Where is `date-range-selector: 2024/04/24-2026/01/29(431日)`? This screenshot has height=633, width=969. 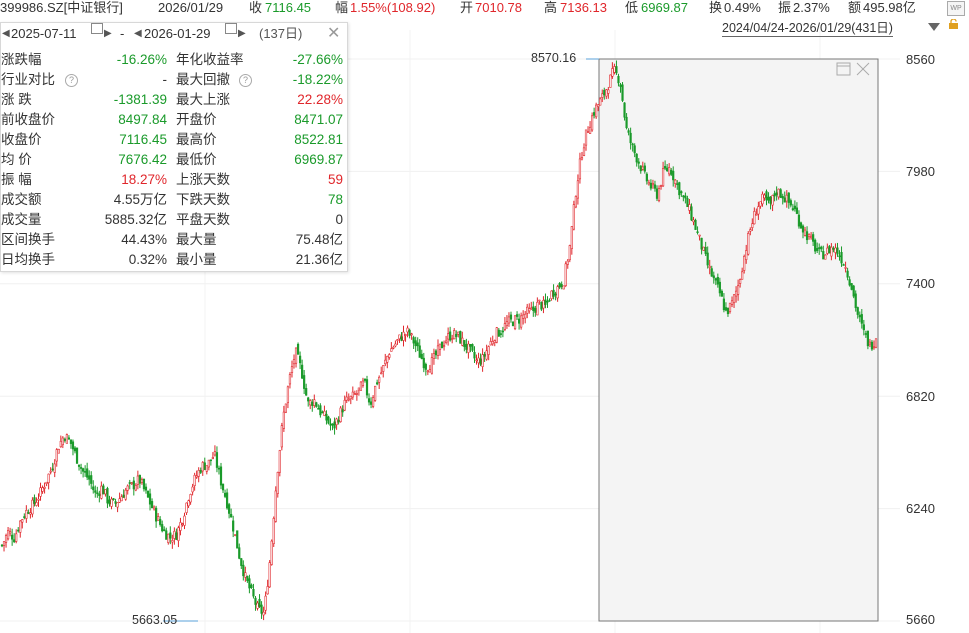 date-range-selector: 2024/04/24-2026/01/29(431日) is located at coordinates (807, 29).